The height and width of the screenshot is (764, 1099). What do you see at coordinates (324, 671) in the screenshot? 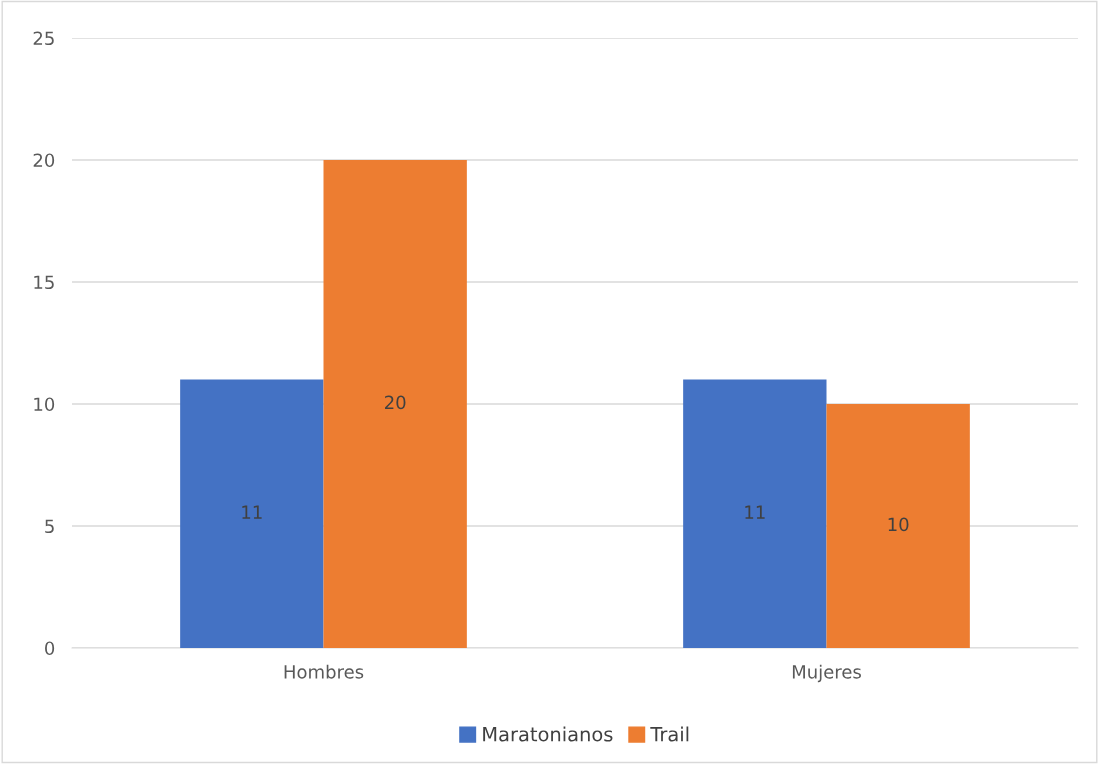
I see `x-tick-label: Hombres` at bounding box center [324, 671].